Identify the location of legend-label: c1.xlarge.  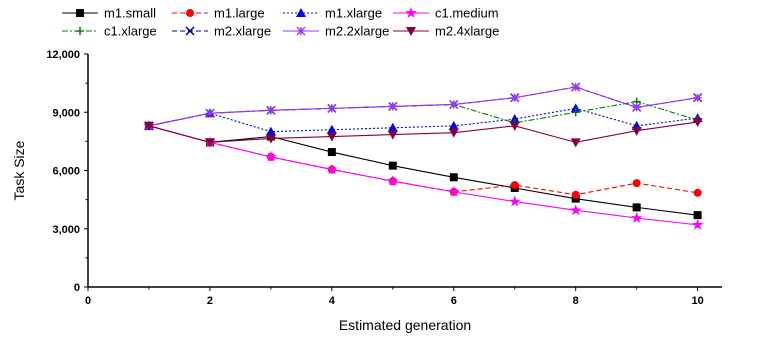
(130, 31).